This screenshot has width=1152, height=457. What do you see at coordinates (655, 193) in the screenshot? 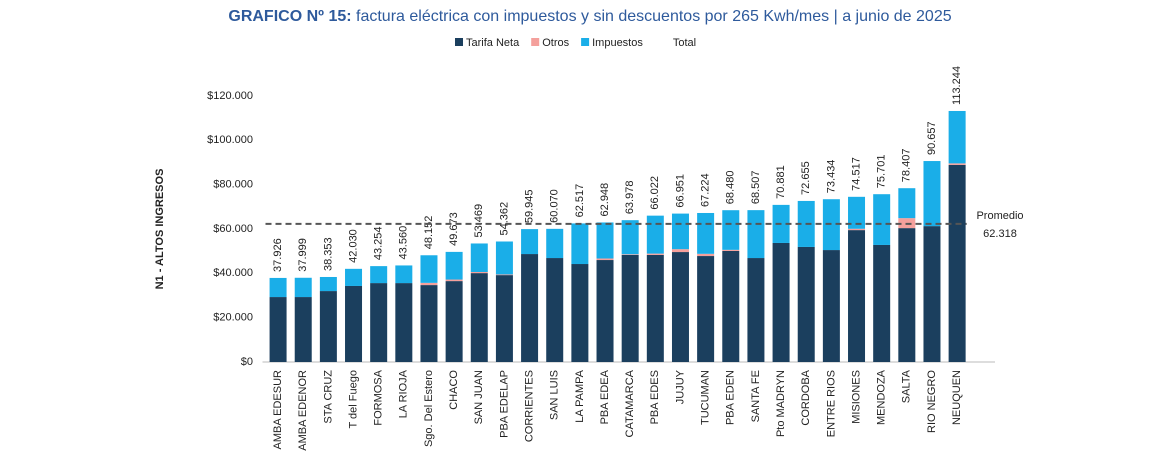
I see `total-label: 66.022` at bounding box center [655, 193].